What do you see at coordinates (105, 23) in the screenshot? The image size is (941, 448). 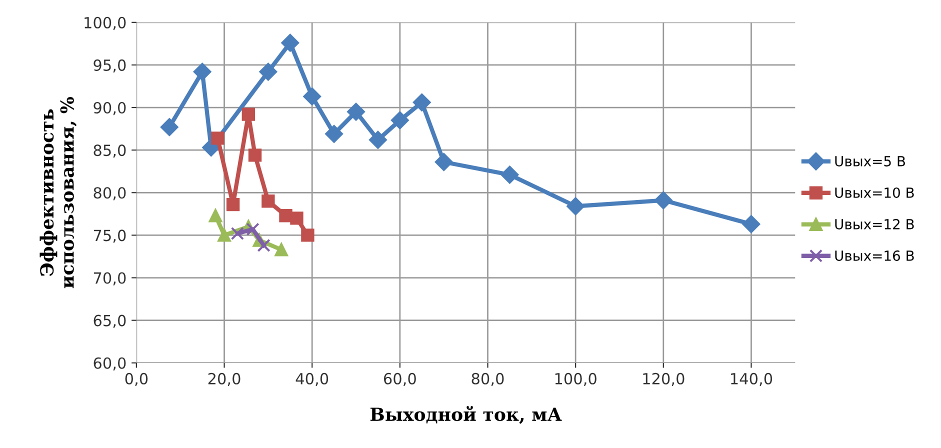 I see `y-tick-label: 100,0` at bounding box center [105, 23].